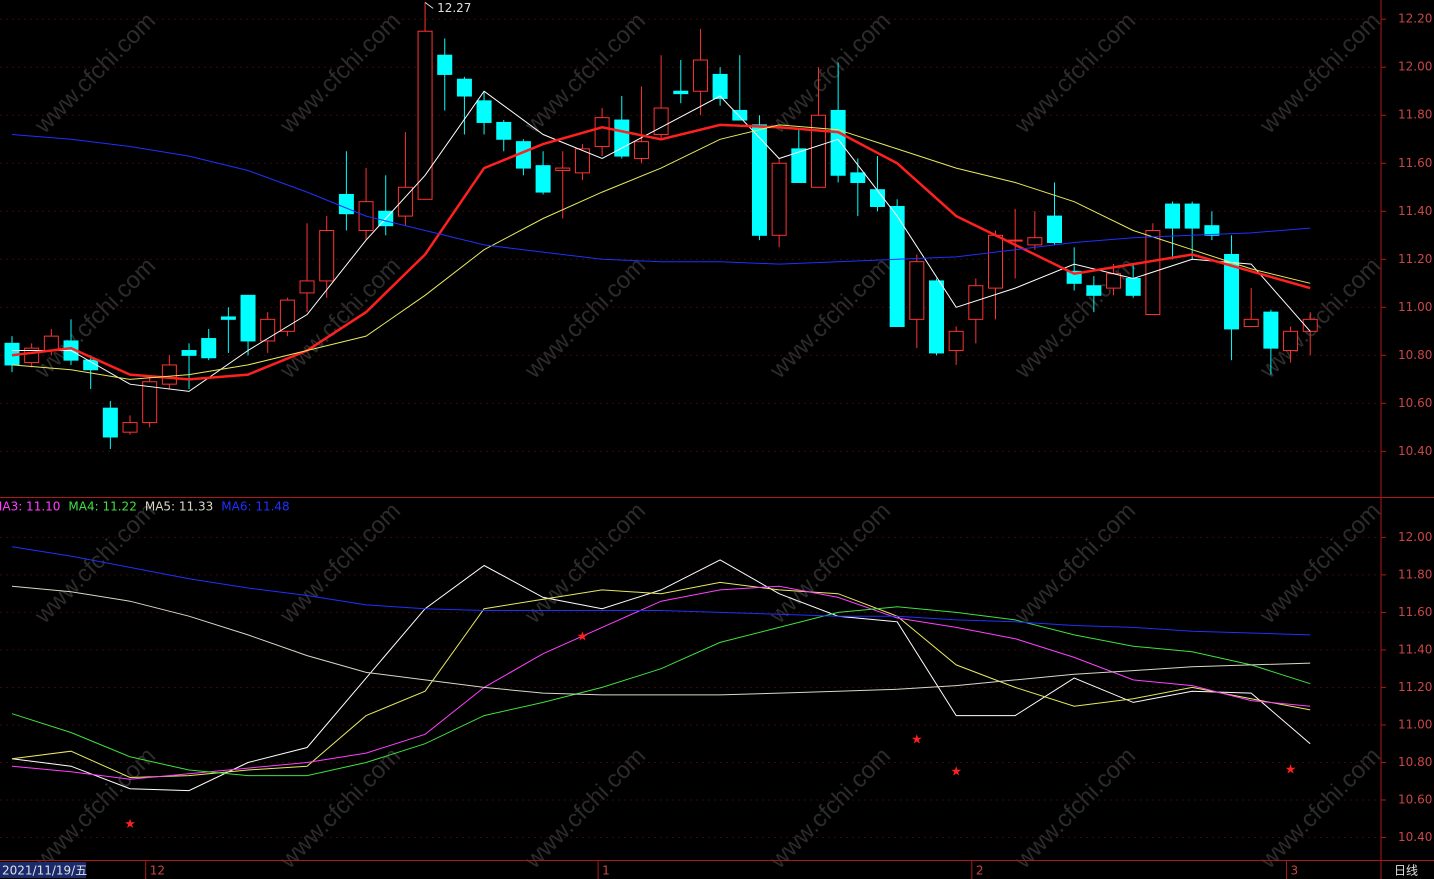 The height and width of the screenshot is (879, 1434). Describe the element at coordinates (429, 5) in the screenshot. I see `annotation-arrow` at that location.